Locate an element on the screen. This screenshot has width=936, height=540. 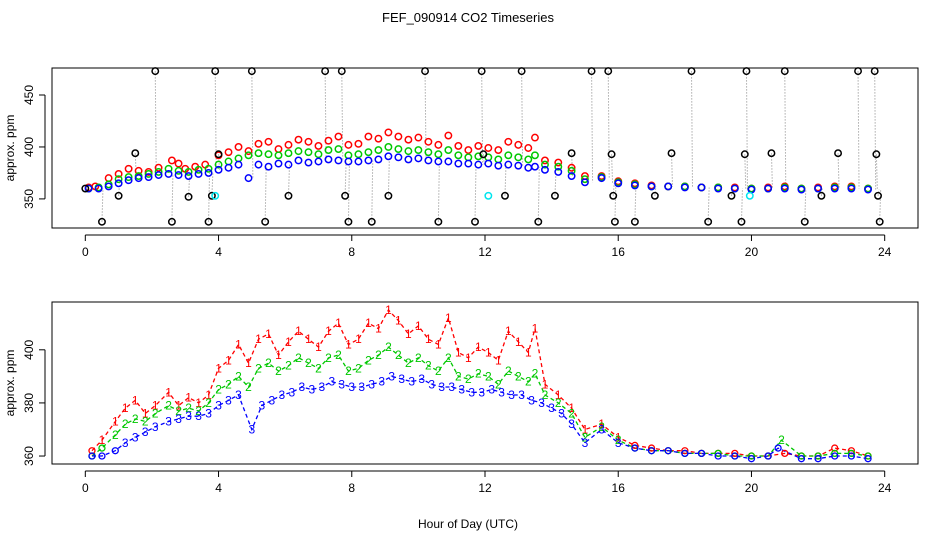
top-y-tick-label: 350 is located at coordinates (29, 199).